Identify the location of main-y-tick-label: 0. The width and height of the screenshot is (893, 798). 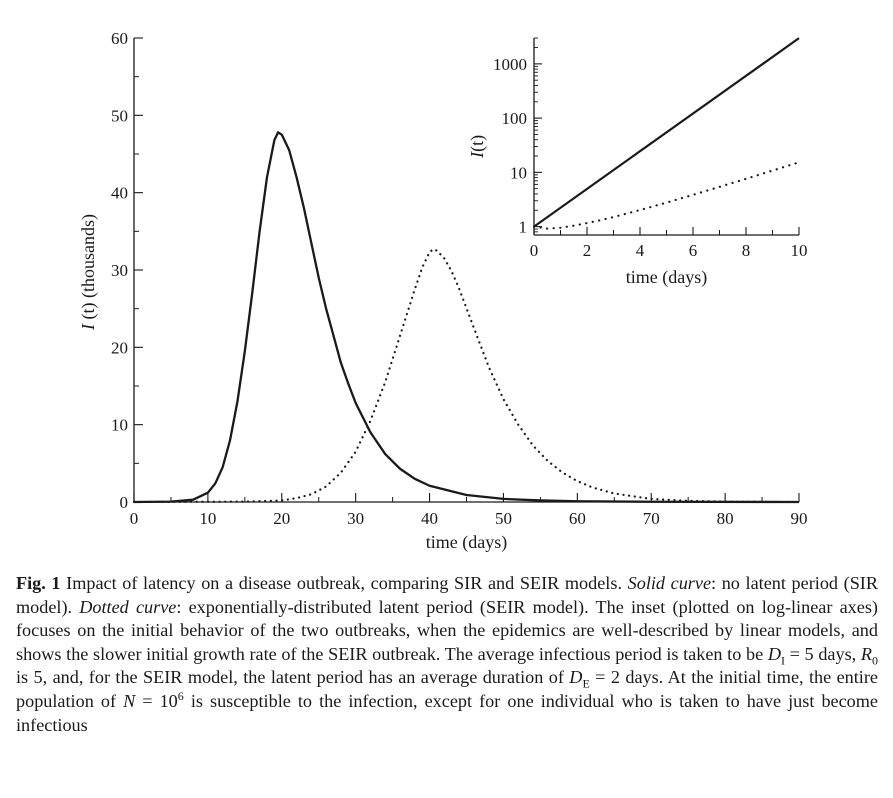
(124, 502).